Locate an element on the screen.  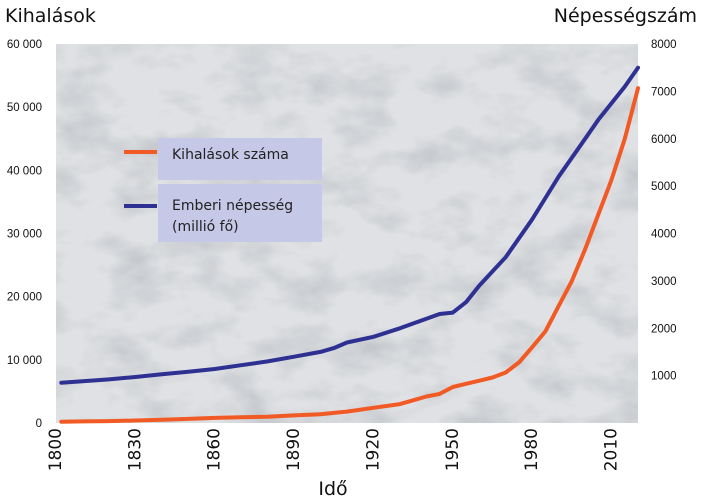
legend-box-extinctions is located at coordinates (240, 159).